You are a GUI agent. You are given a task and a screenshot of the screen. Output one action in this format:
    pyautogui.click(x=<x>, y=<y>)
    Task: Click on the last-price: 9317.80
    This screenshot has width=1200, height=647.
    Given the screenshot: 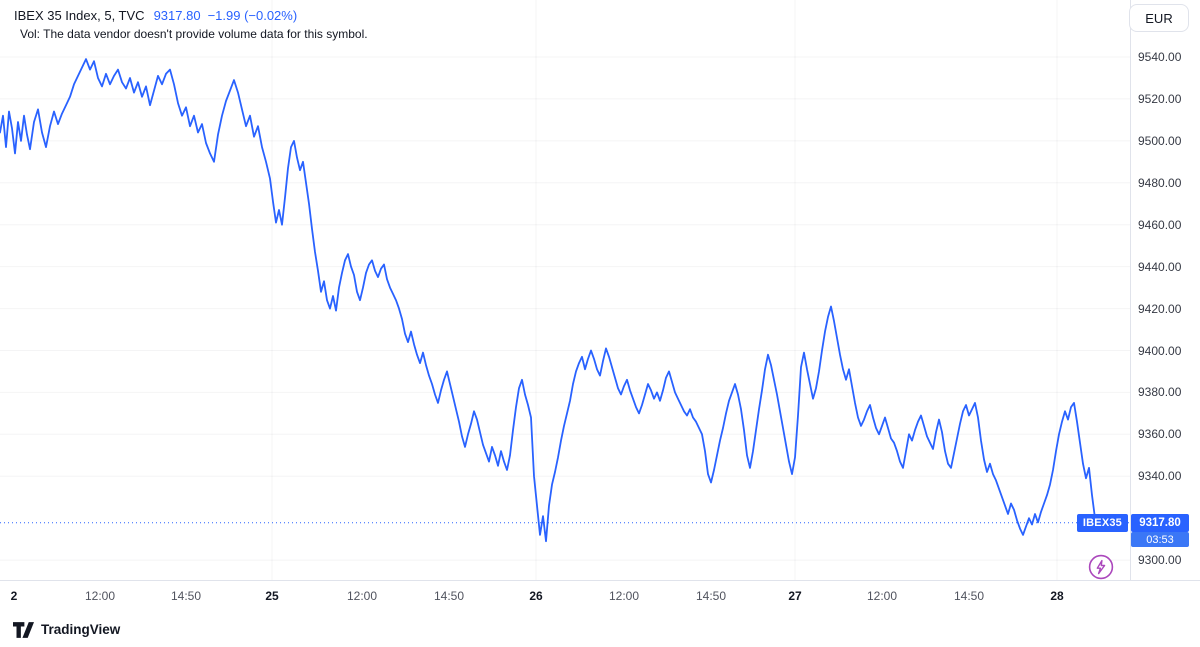 What is the action you would take?
    pyautogui.click(x=177, y=15)
    